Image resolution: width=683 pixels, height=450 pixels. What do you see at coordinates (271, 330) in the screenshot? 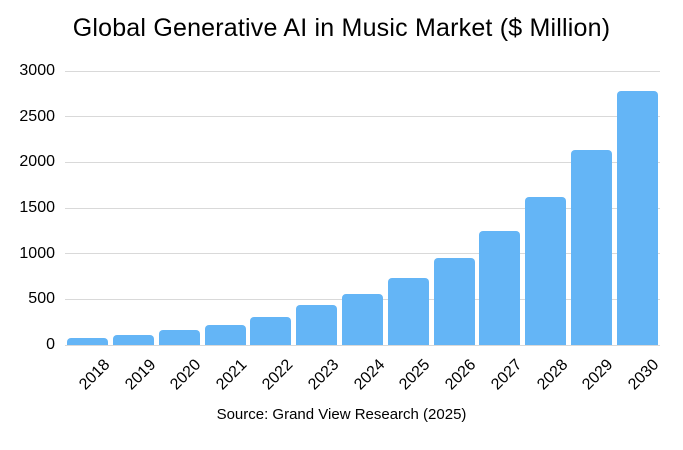
I see `bar-2022` at bounding box center [271, 330].